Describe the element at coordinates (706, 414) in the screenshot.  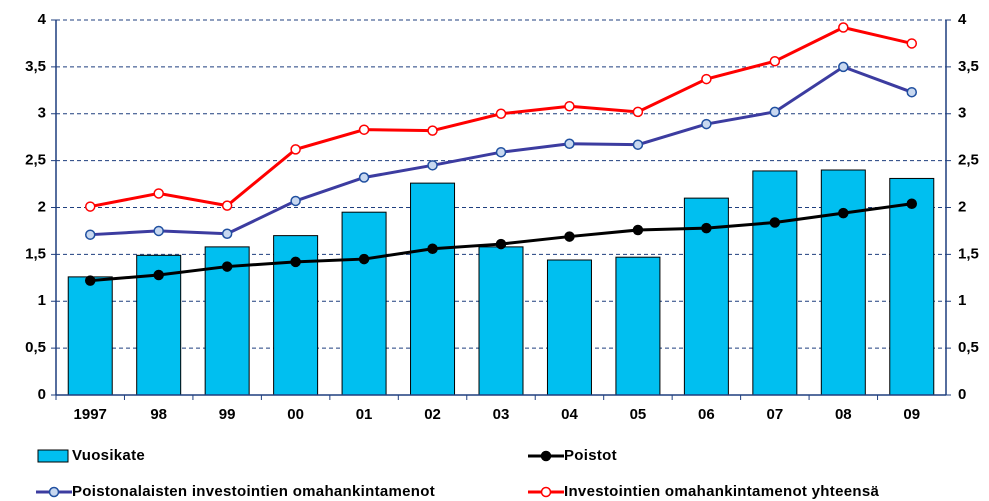
I see `x-tick-label: 06` at that location.